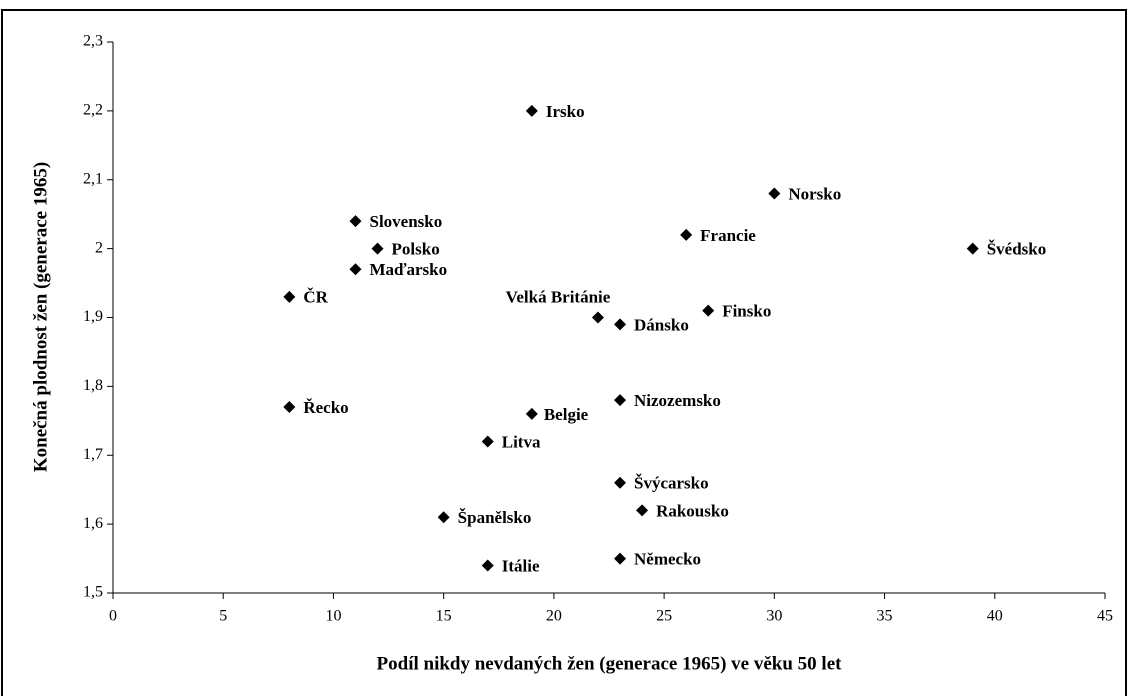 Image resolution: width=1129 pixels, height=696 pixels. I want to click on point-label: Velká Británie, so click(558, 296).